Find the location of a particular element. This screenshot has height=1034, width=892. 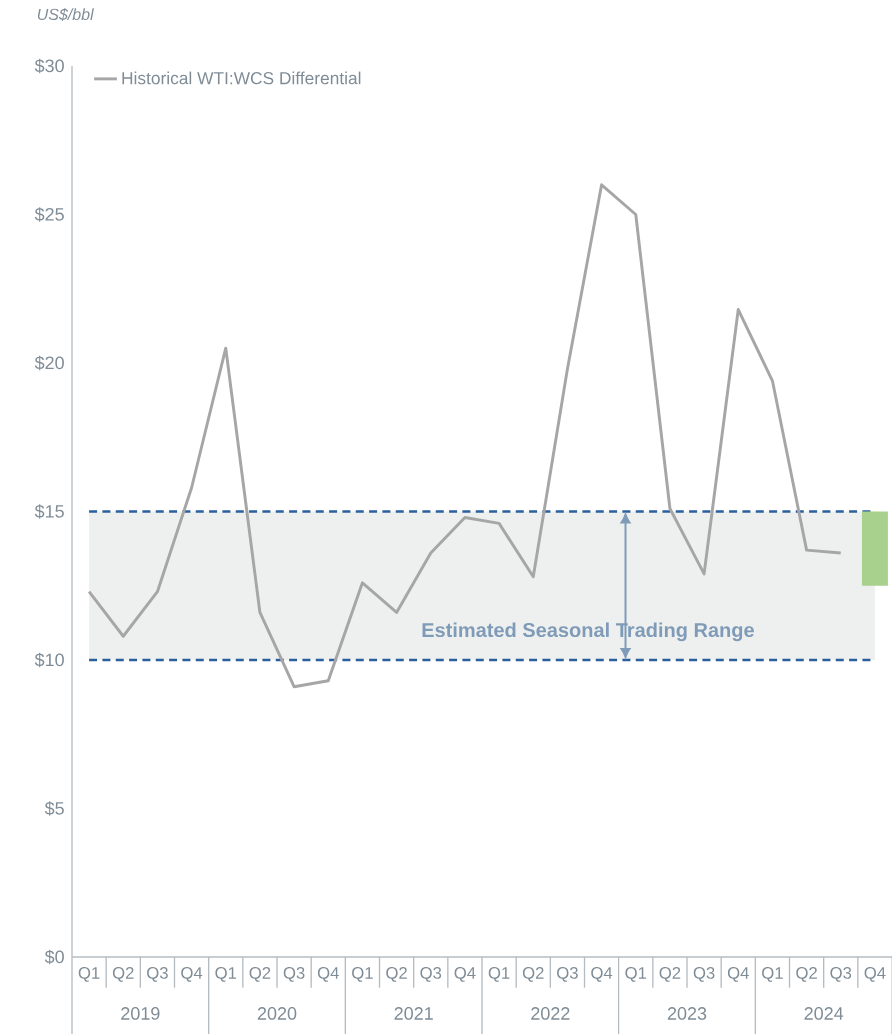

legend-label: Historical WTI:WCS Differential is located at coordinates (241, 78).